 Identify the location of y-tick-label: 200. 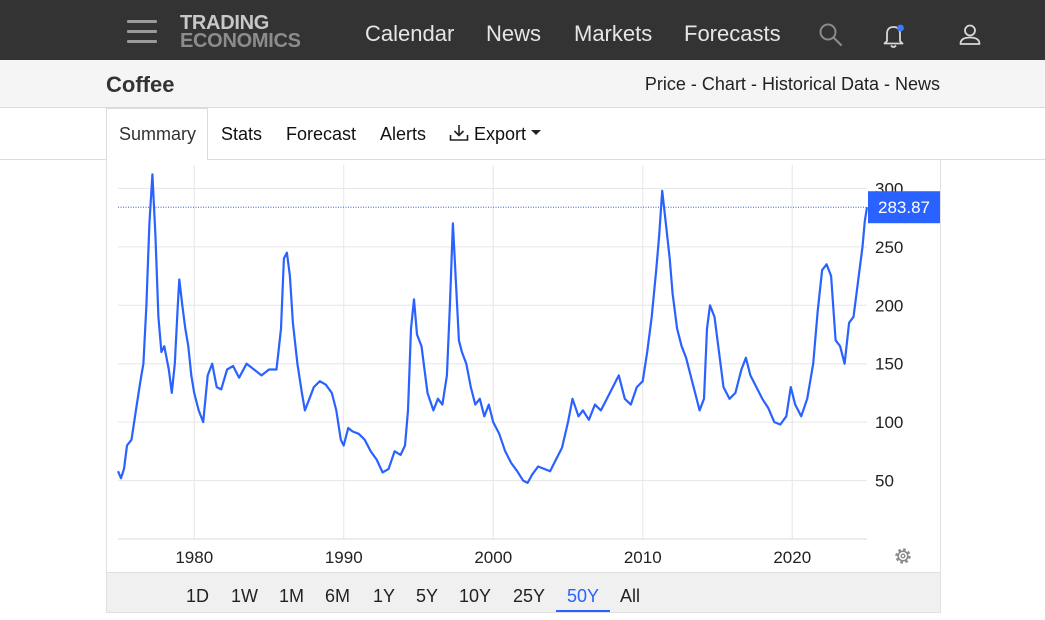
(889, 305).